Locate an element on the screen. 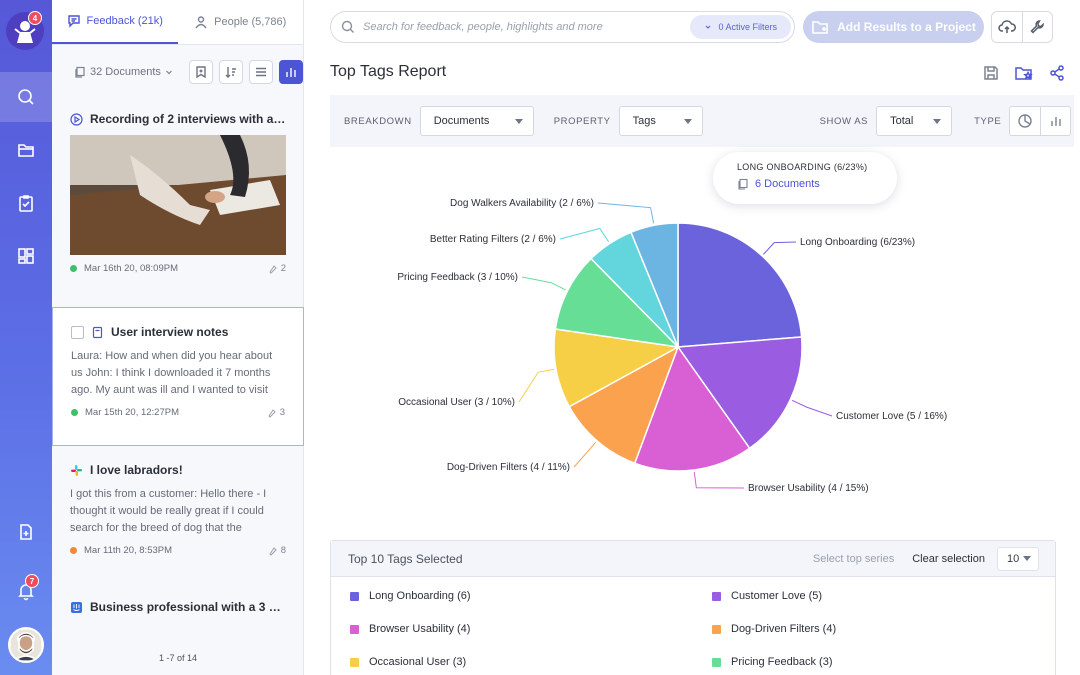 The height and width of the screenshot is (675, 1080). recording-thumbnail is located at coordinates (178, 195).